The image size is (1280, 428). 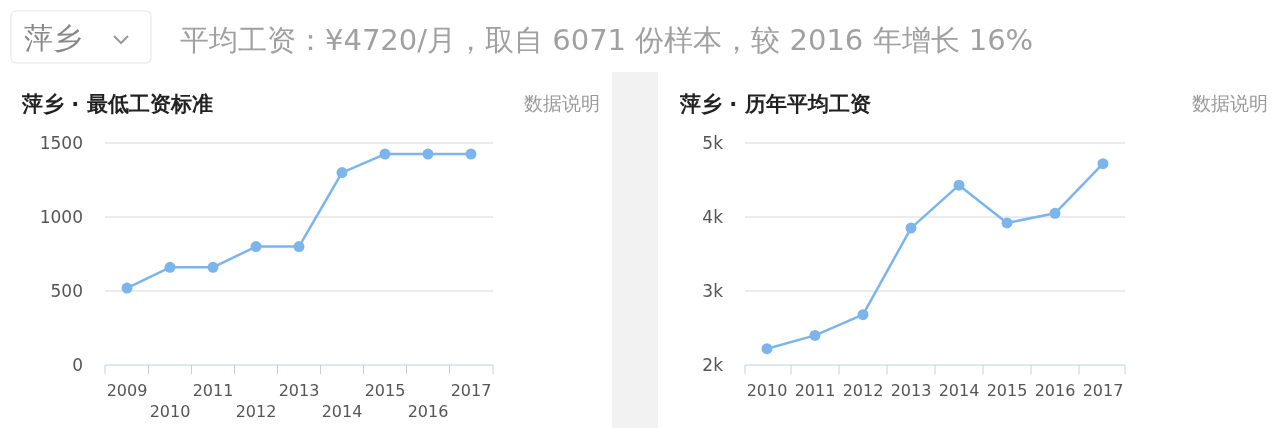 What do you see at coordinates (775, 104) in the screenshot?
I see `chart-title: 萍乡 · 历年平均工资` at bounding box center [775, 104].